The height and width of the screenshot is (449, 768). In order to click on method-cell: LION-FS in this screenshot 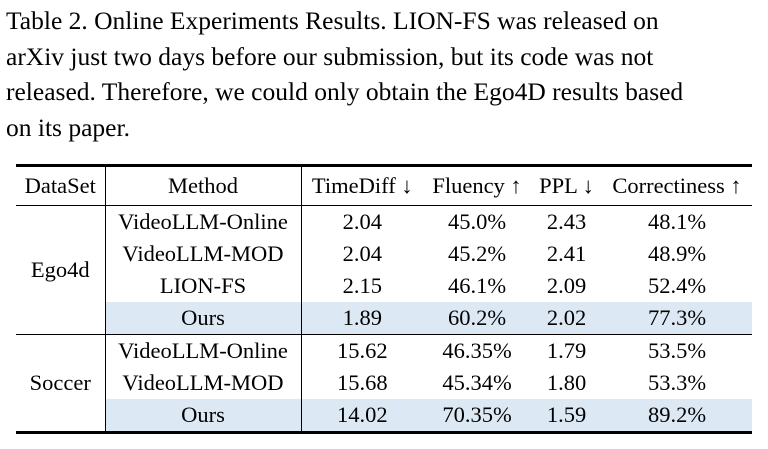, I will do `click(203, 286)`.